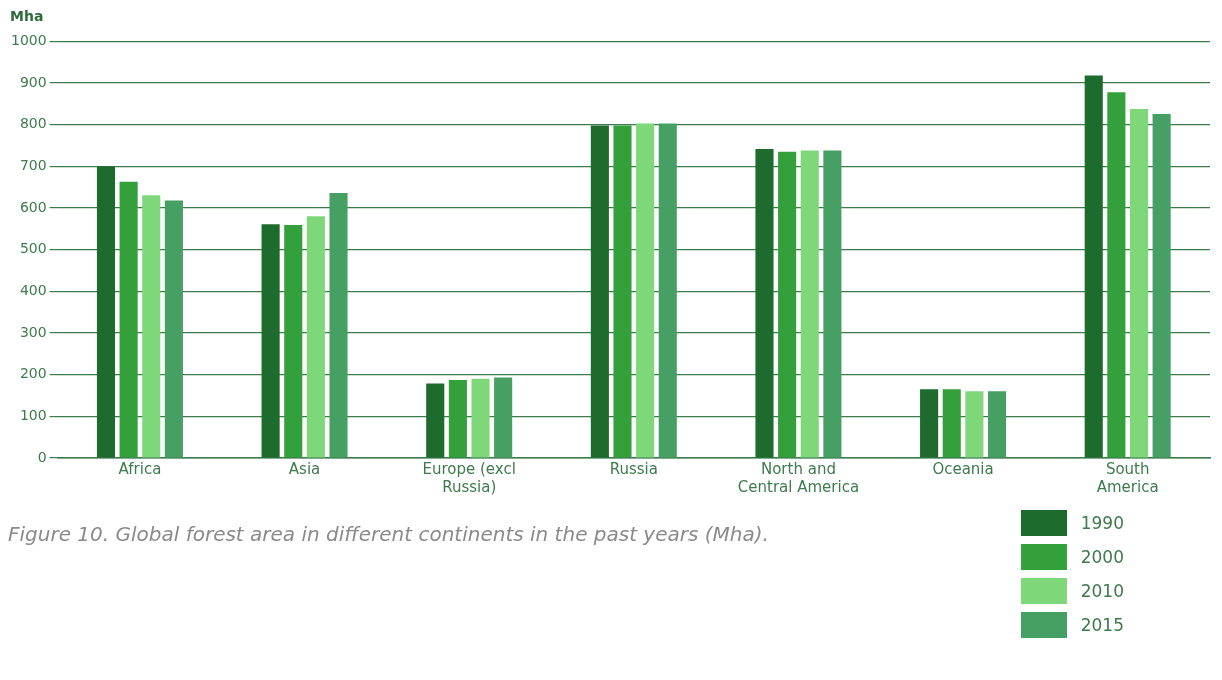 This screenshot has width=1222, height=680. What do you see at coordinates (33, 414) in the screenshot?
I see `y-tick-label: 100` at bounding box center [33, 414].